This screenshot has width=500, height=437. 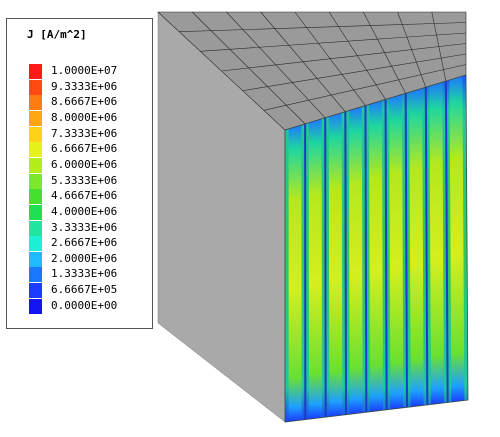 I want to click on legend-tick-label: 9.3333E+06, so click(x=84, y=86).